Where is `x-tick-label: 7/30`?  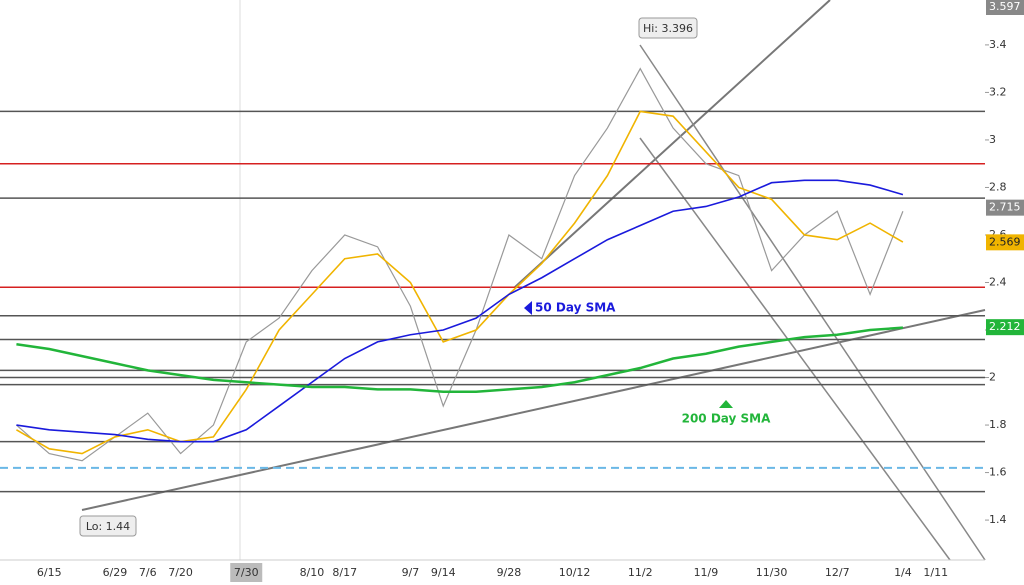 x-tick-label: 7/30 is located at coordinates (246, 572).